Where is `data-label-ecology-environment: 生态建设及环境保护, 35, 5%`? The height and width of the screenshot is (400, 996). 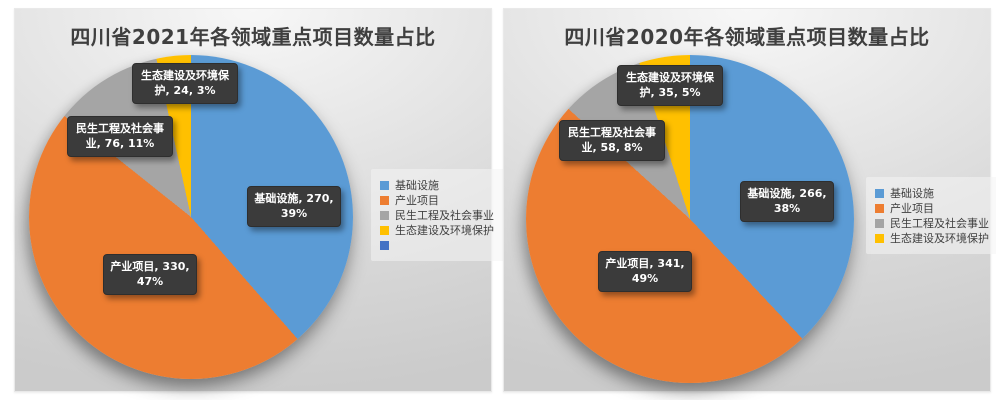
data-label-ecology-environment: 生态建设及环境保护, 35, 5% is located at coordinates (670, 85).